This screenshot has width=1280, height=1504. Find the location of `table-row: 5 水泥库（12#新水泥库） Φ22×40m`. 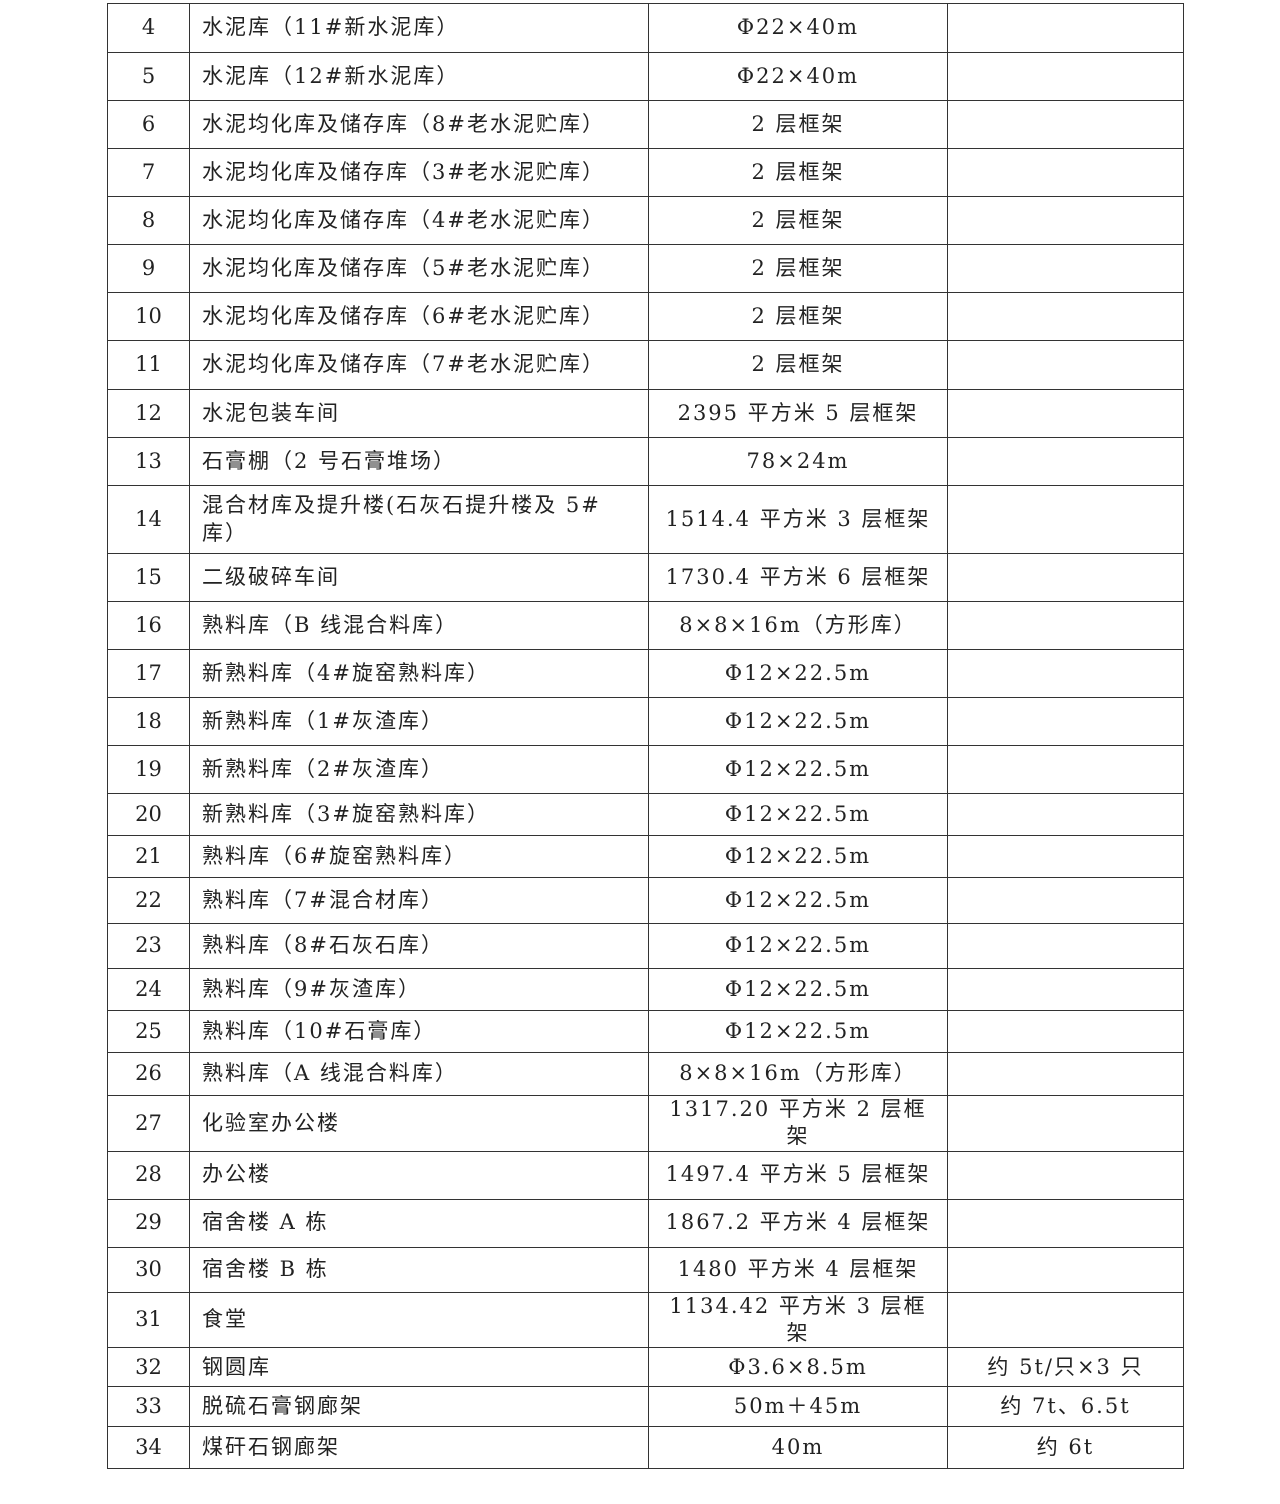

table-row: 5 水泥库（12#新水泥库） Φ22×40m is located at coordinates (645, 76).